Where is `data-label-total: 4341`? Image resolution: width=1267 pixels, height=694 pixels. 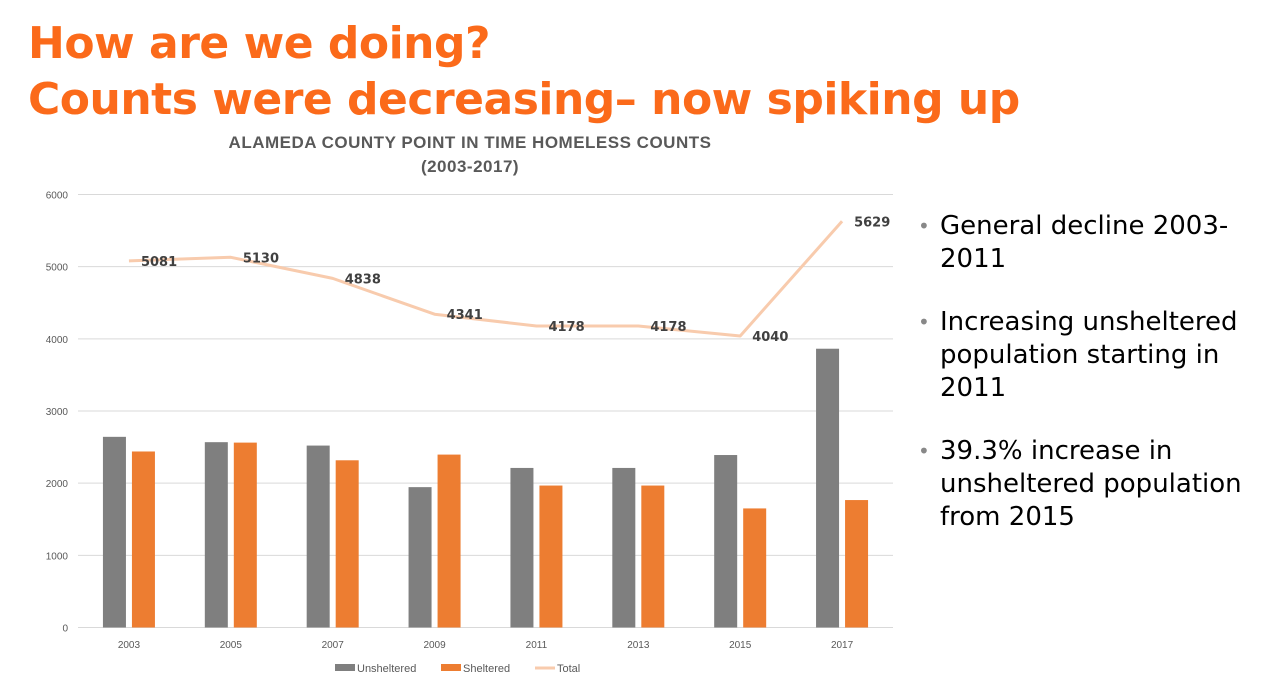 data-label-total: 4341 is located at coordinates (465, 315).